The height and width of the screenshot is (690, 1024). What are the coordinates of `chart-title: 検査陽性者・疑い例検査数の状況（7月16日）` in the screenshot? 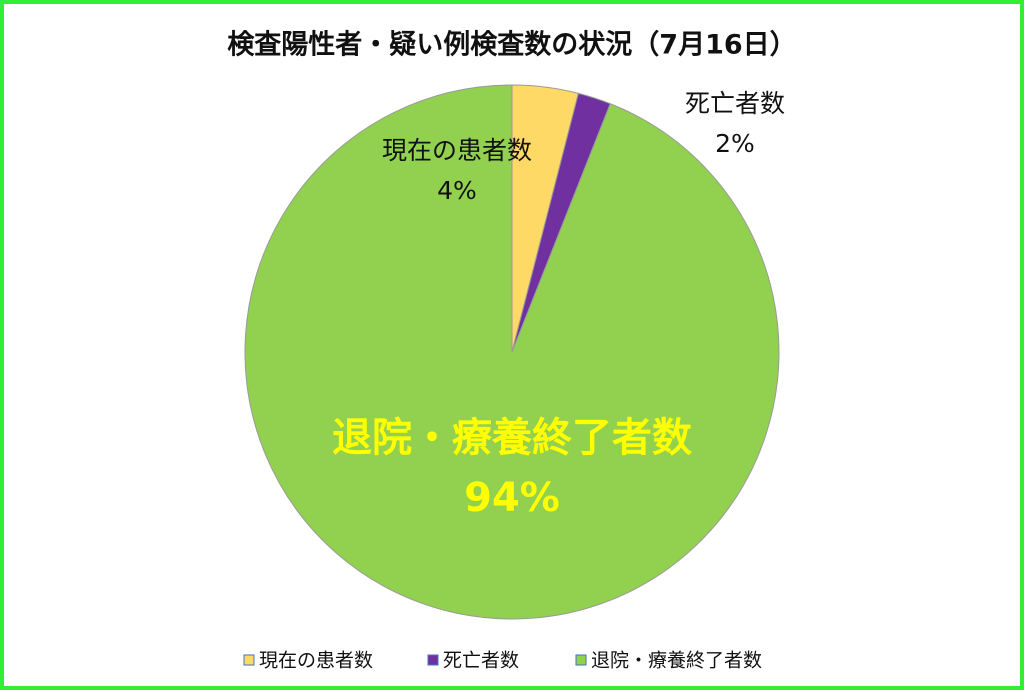 It's located at (511, 45).